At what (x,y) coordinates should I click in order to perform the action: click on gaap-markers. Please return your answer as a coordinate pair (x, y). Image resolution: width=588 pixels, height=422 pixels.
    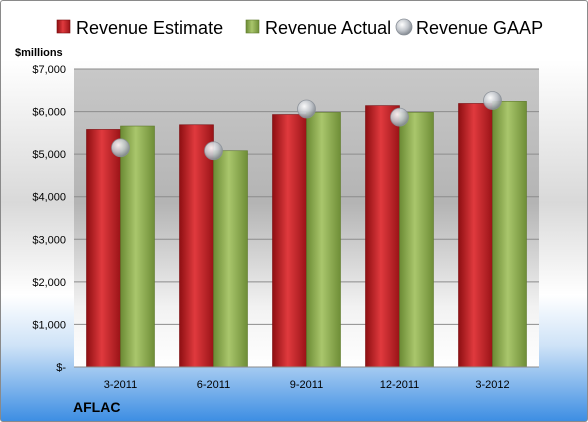
    Looking at the image, I should click on (306, 126).